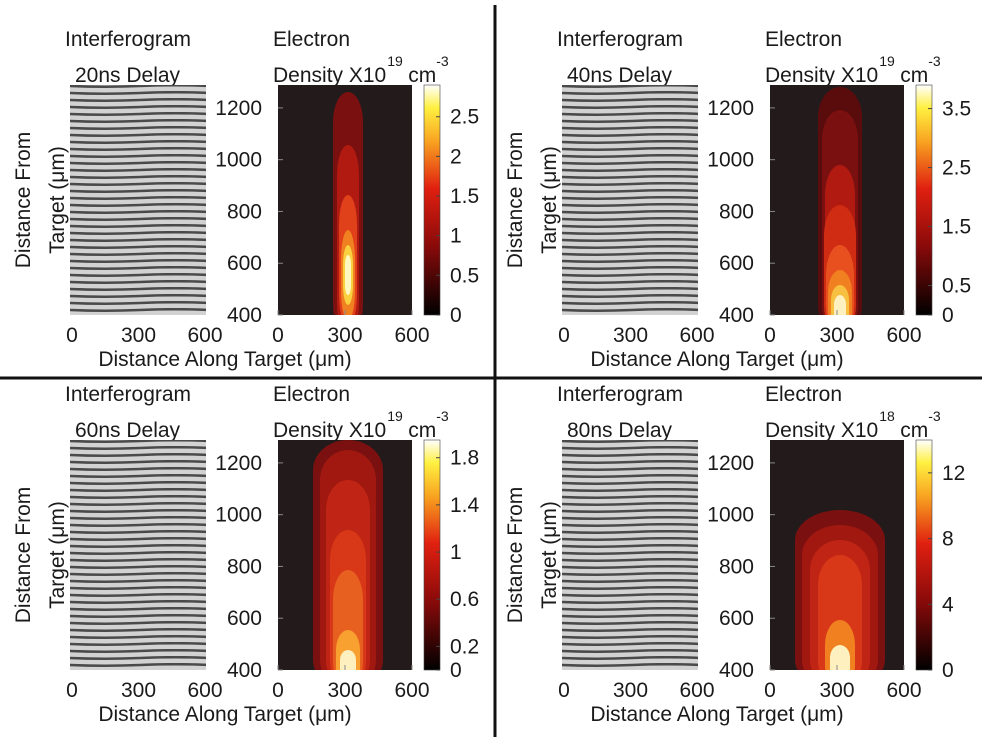  Describe the element at coordinates (956, 168) in the screenshot. I see `colorbar-tick-label: 2.5` at that location.